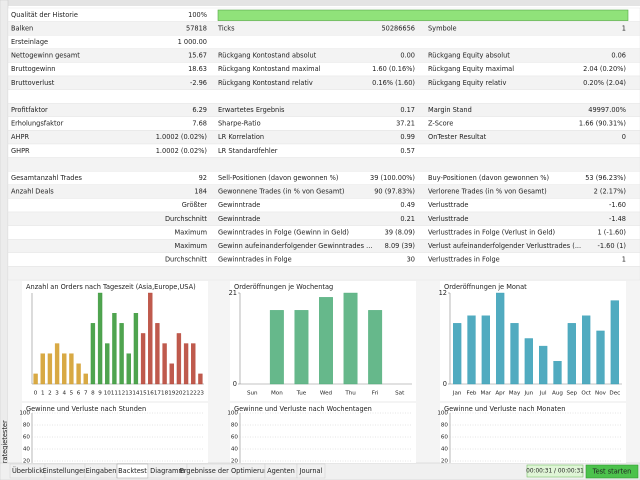  What do you see at coordinates (624, 260) in the screenshot?
I see `cell: 1` at bounding box center [624, 260].